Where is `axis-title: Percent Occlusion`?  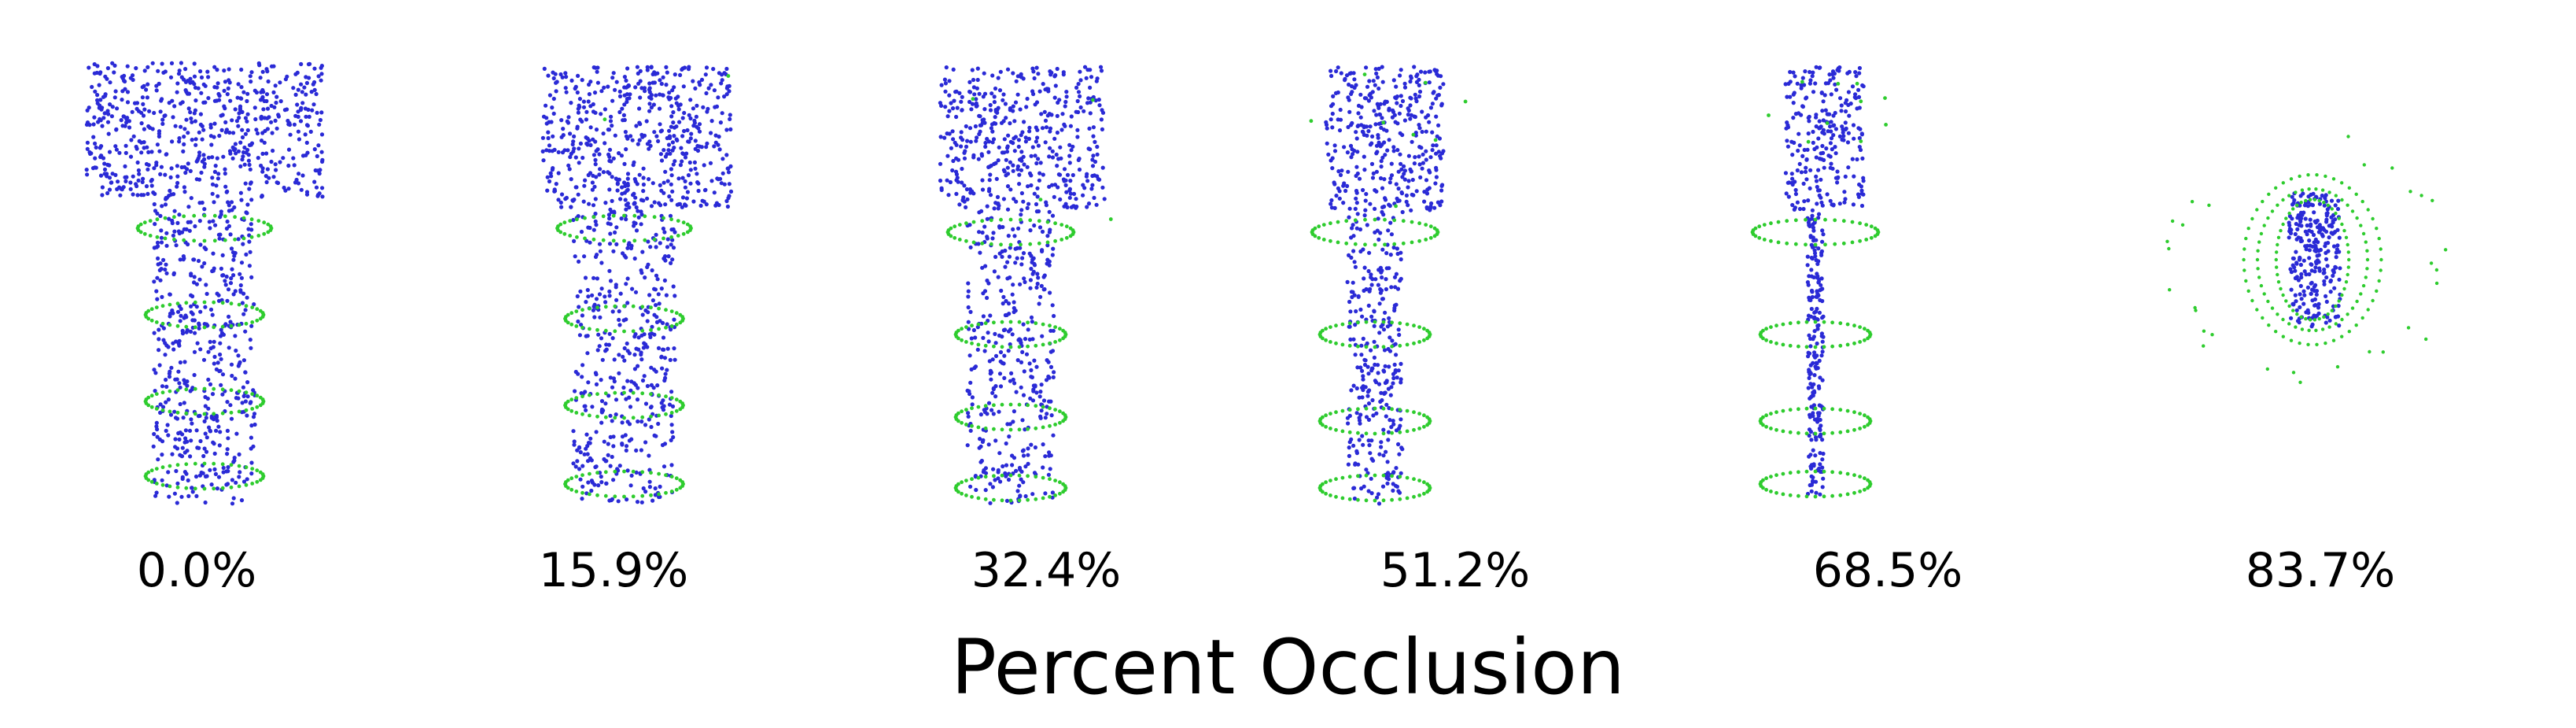
axis-title: Percent Occlusion is located at coordinates (1288, 667).